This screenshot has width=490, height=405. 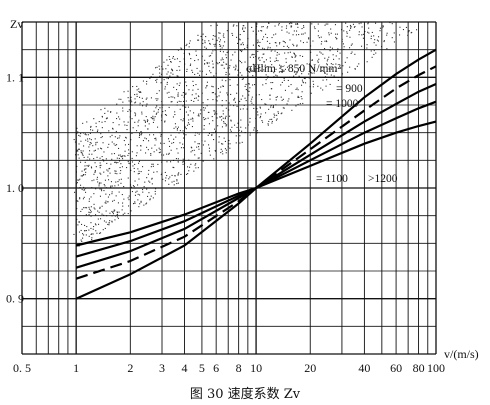 What do you see at coordinates (130, 368) in the screenshot?
I see `x-tick-label: 2` at bounding box center [130, 368].